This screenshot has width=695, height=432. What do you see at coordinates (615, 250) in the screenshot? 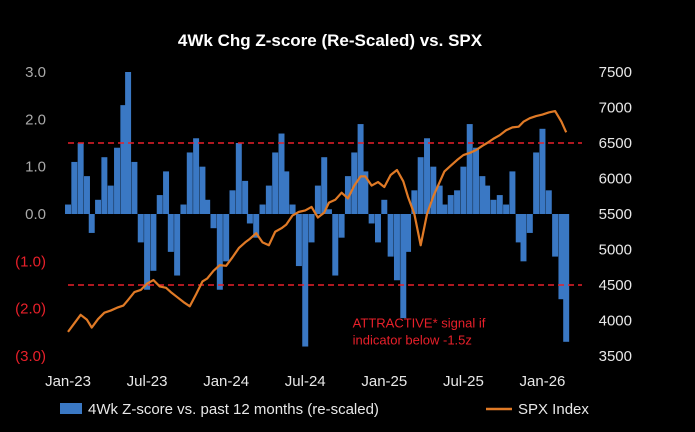
I see `right-tick-label-5: 5000` at bounding box center [615, 250].